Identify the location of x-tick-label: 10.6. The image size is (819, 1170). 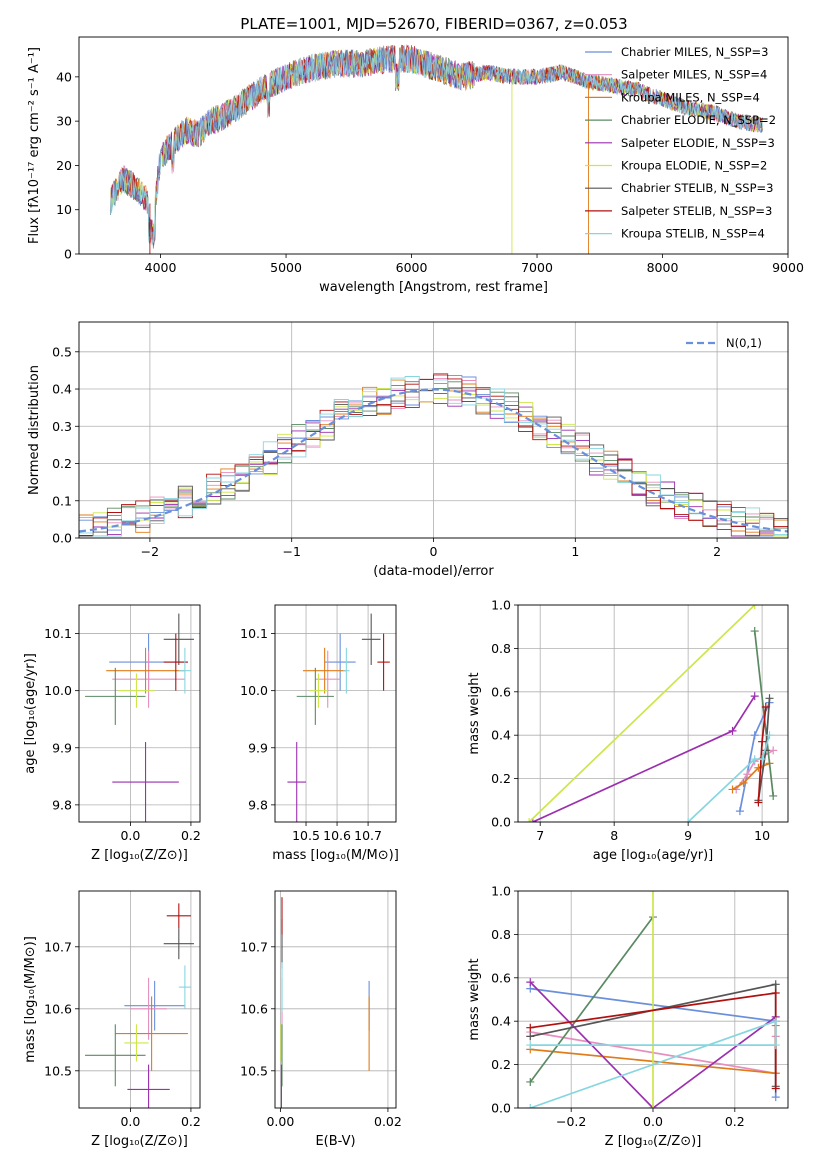
(337, 835).